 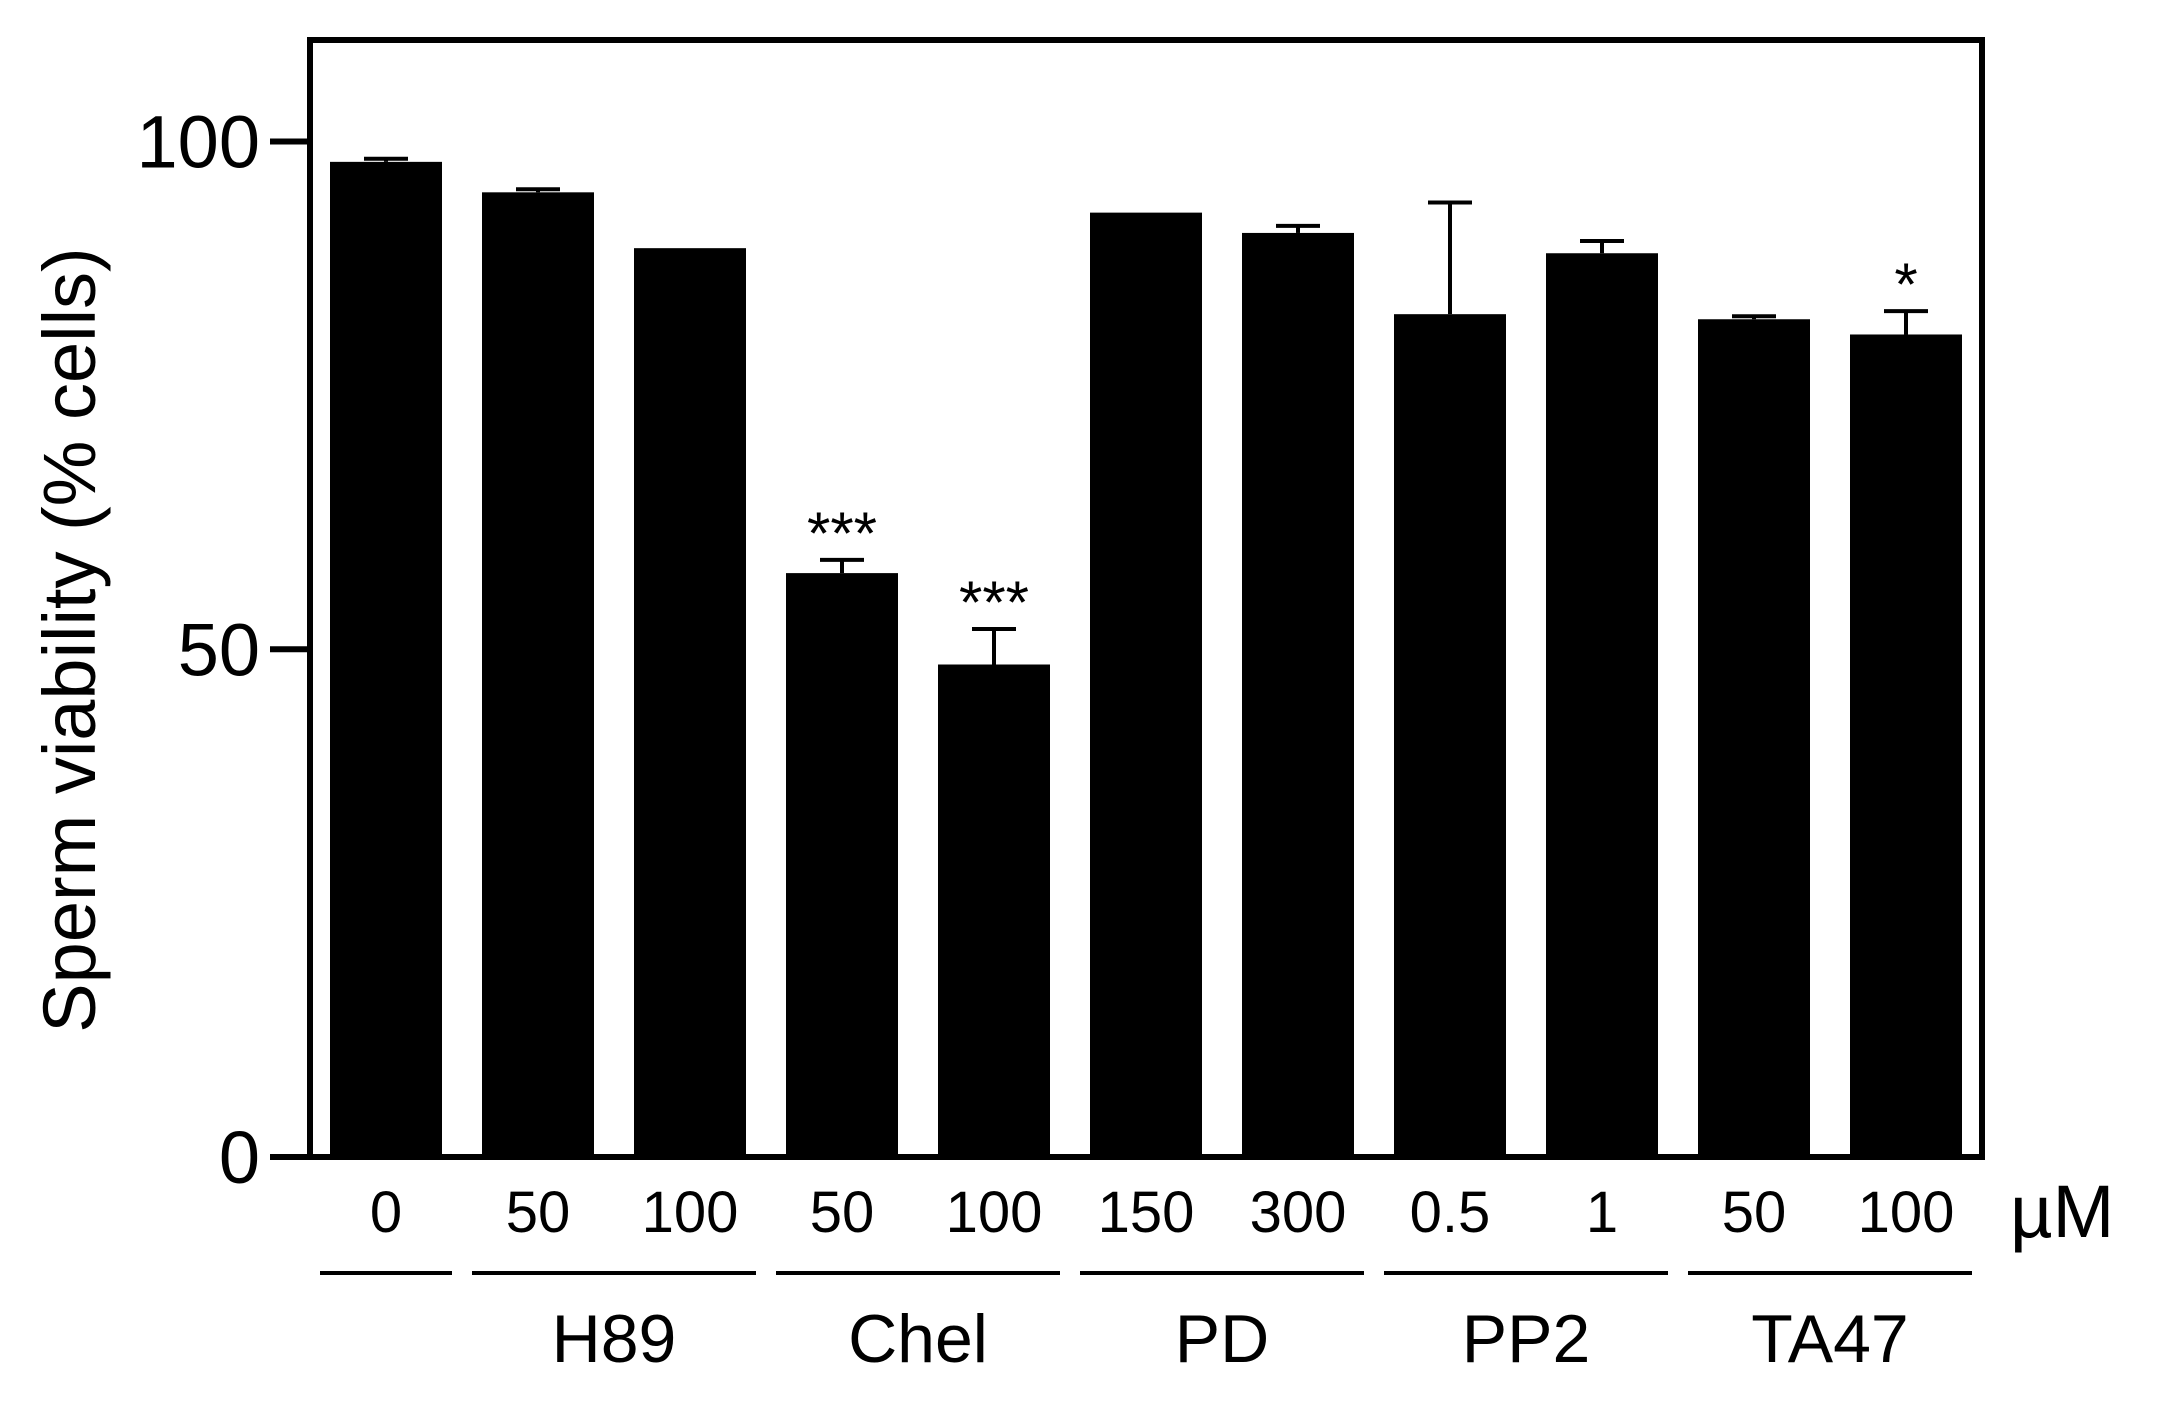 What do you see at coordinates (918, 1339) in the screenshot?
I see `group-label: Chel` at bounding box center [918, 1339].